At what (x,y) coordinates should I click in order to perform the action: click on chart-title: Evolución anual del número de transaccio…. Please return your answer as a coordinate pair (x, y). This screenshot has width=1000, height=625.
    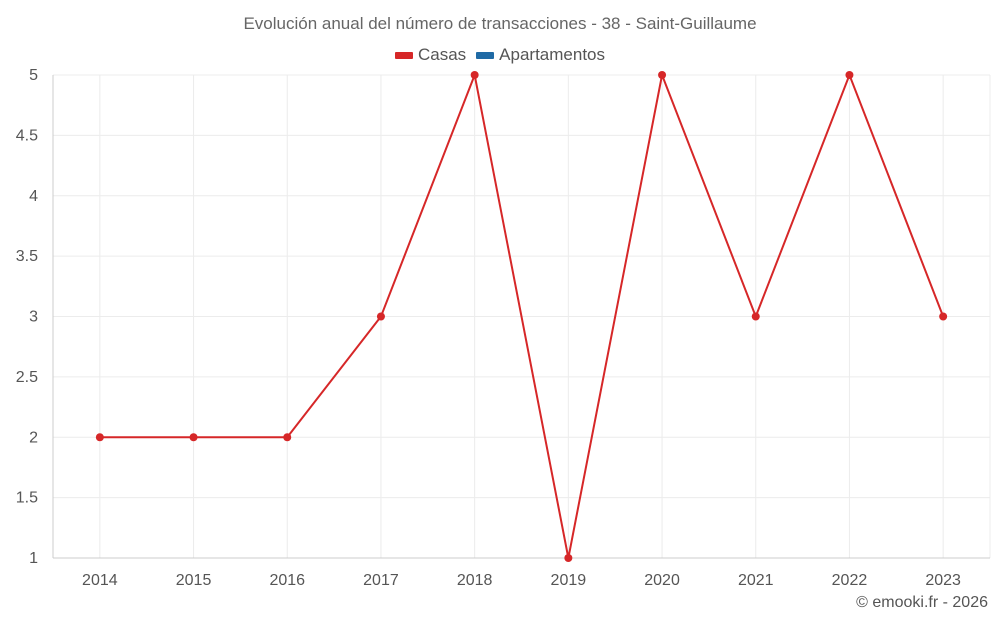
    Looking at the image, I should click on (500, 23).